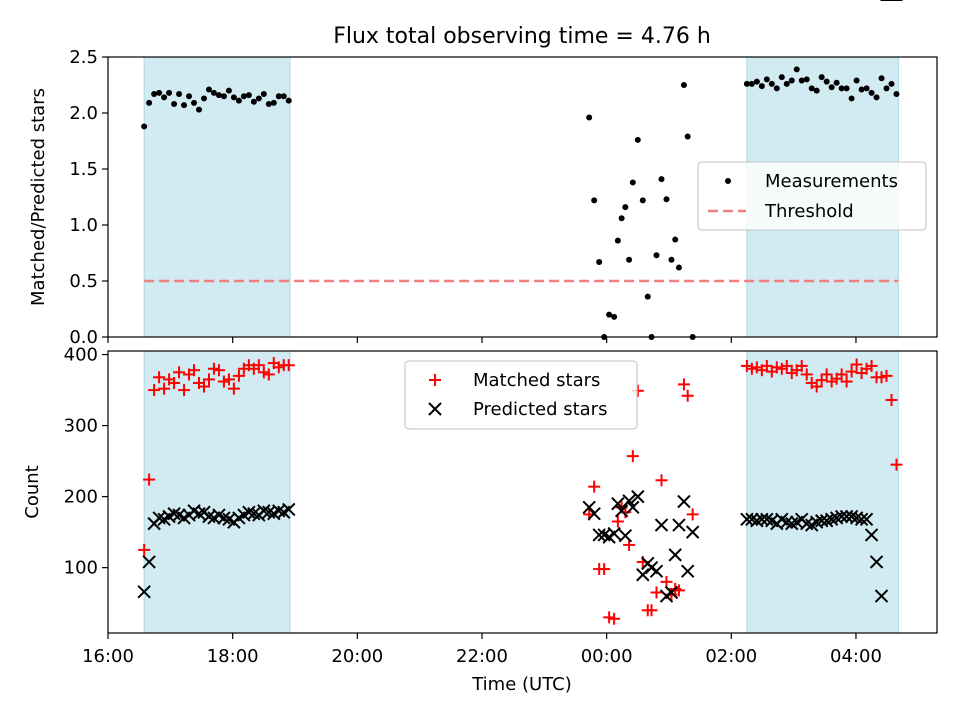 The image size is (960, 720). Describe the element at coordinates (233, 656) in the screenshot. I see `time-x-tick-label: 18:00` at that location.